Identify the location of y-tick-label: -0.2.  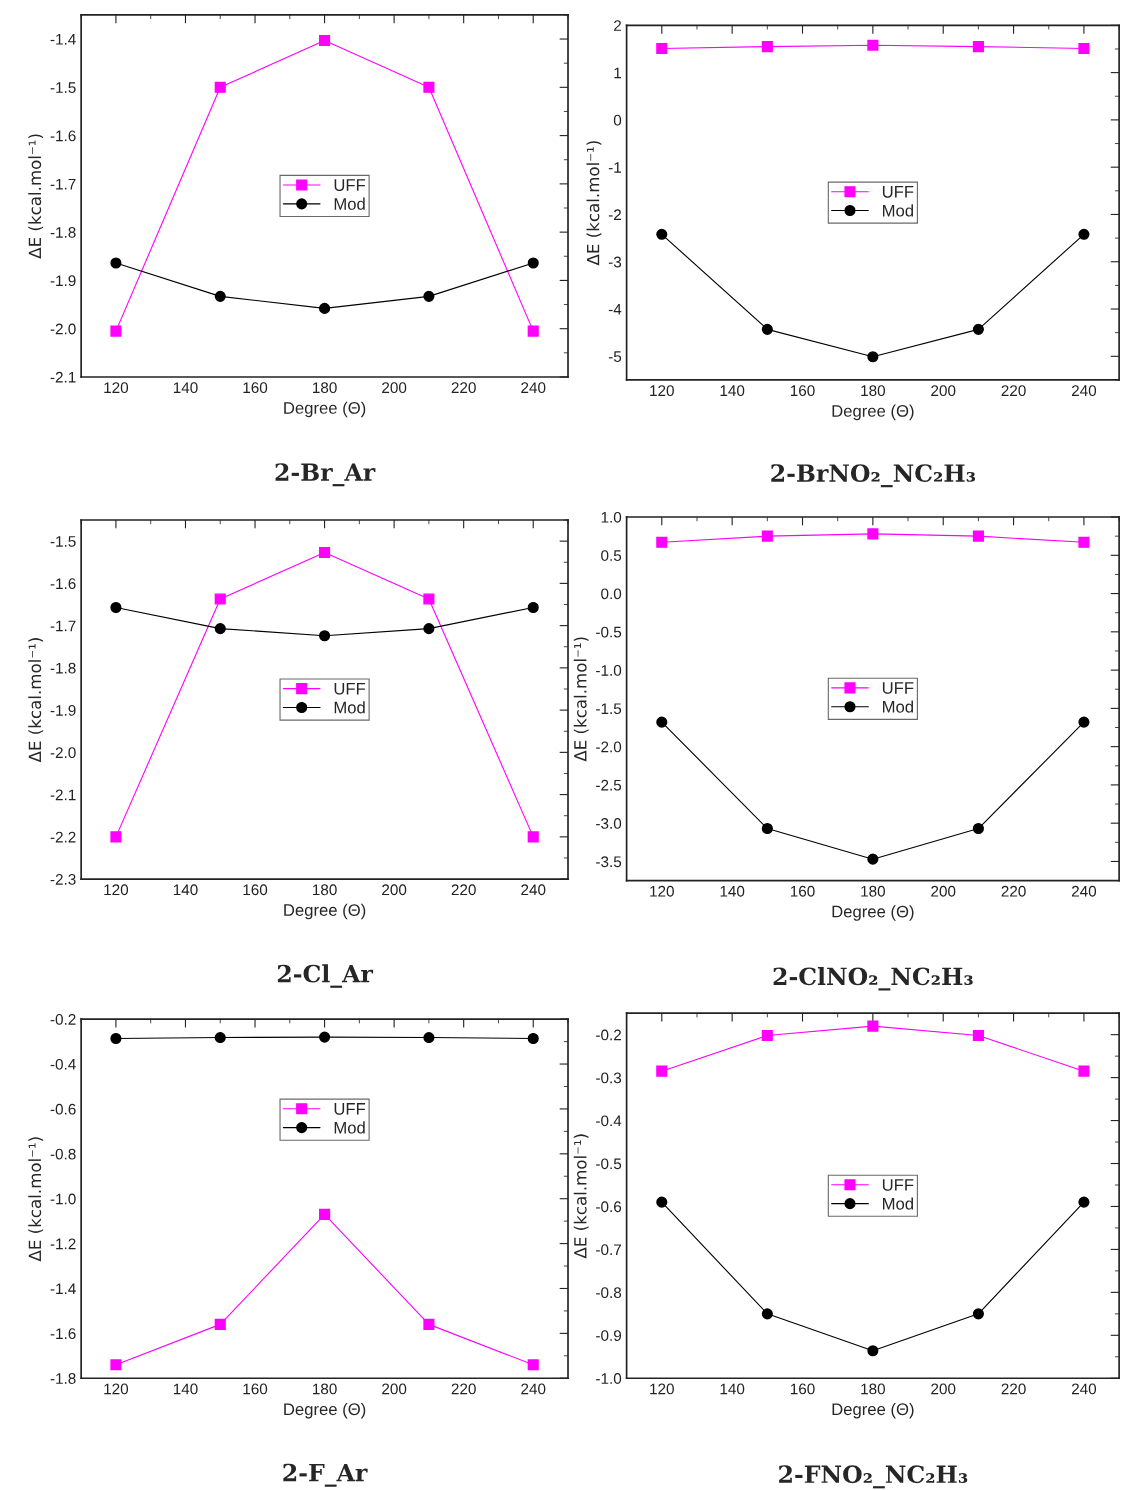
(63, 1019).